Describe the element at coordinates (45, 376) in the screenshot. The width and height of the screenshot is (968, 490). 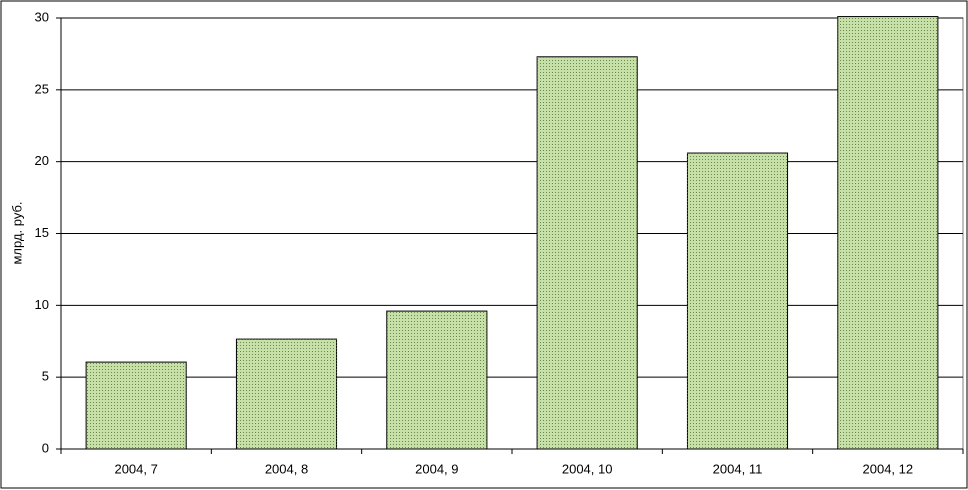
I see `y-tick-label: 5` at that location.